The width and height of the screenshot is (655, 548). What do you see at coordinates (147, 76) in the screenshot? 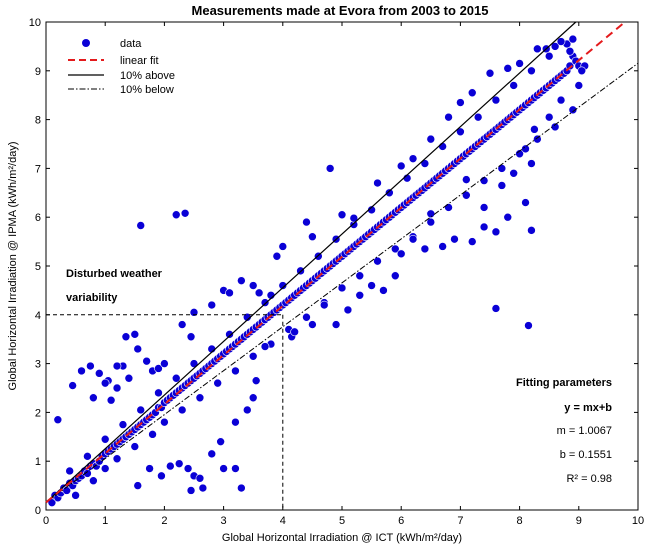
I see `legend-above-label: 10% above` at bounding box center [147, 76].